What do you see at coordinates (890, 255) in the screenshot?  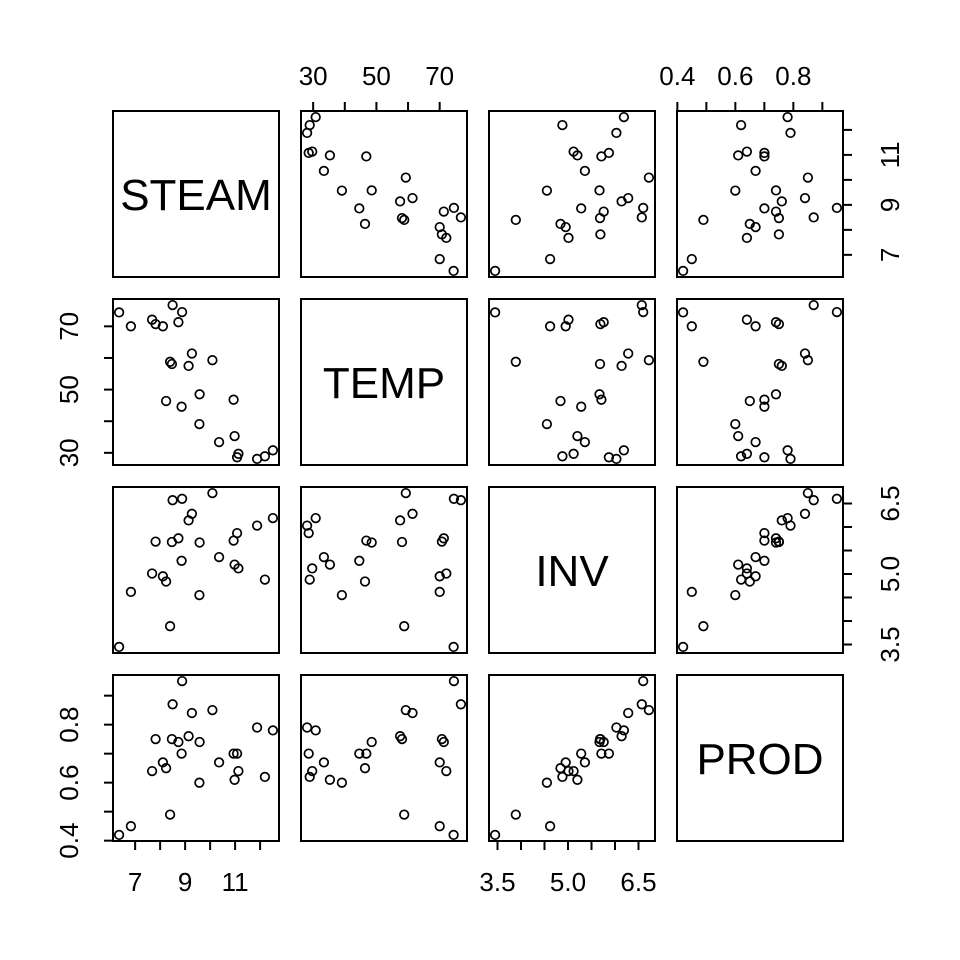 I see `axis-tick-label: 7` at bounding box center [890, 255].